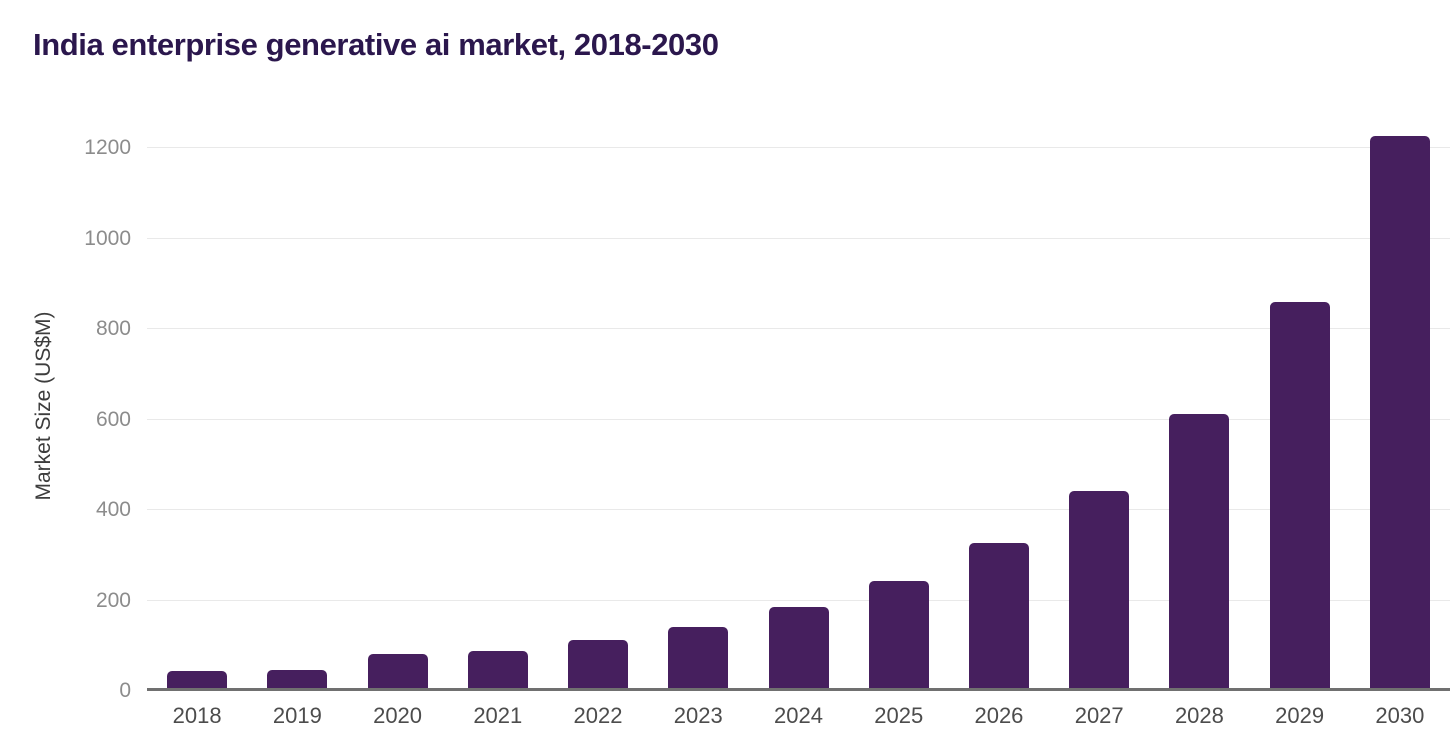 The image size is (1456, 752). I want to click on y-tick-label-600: 600, so click(113, 419).